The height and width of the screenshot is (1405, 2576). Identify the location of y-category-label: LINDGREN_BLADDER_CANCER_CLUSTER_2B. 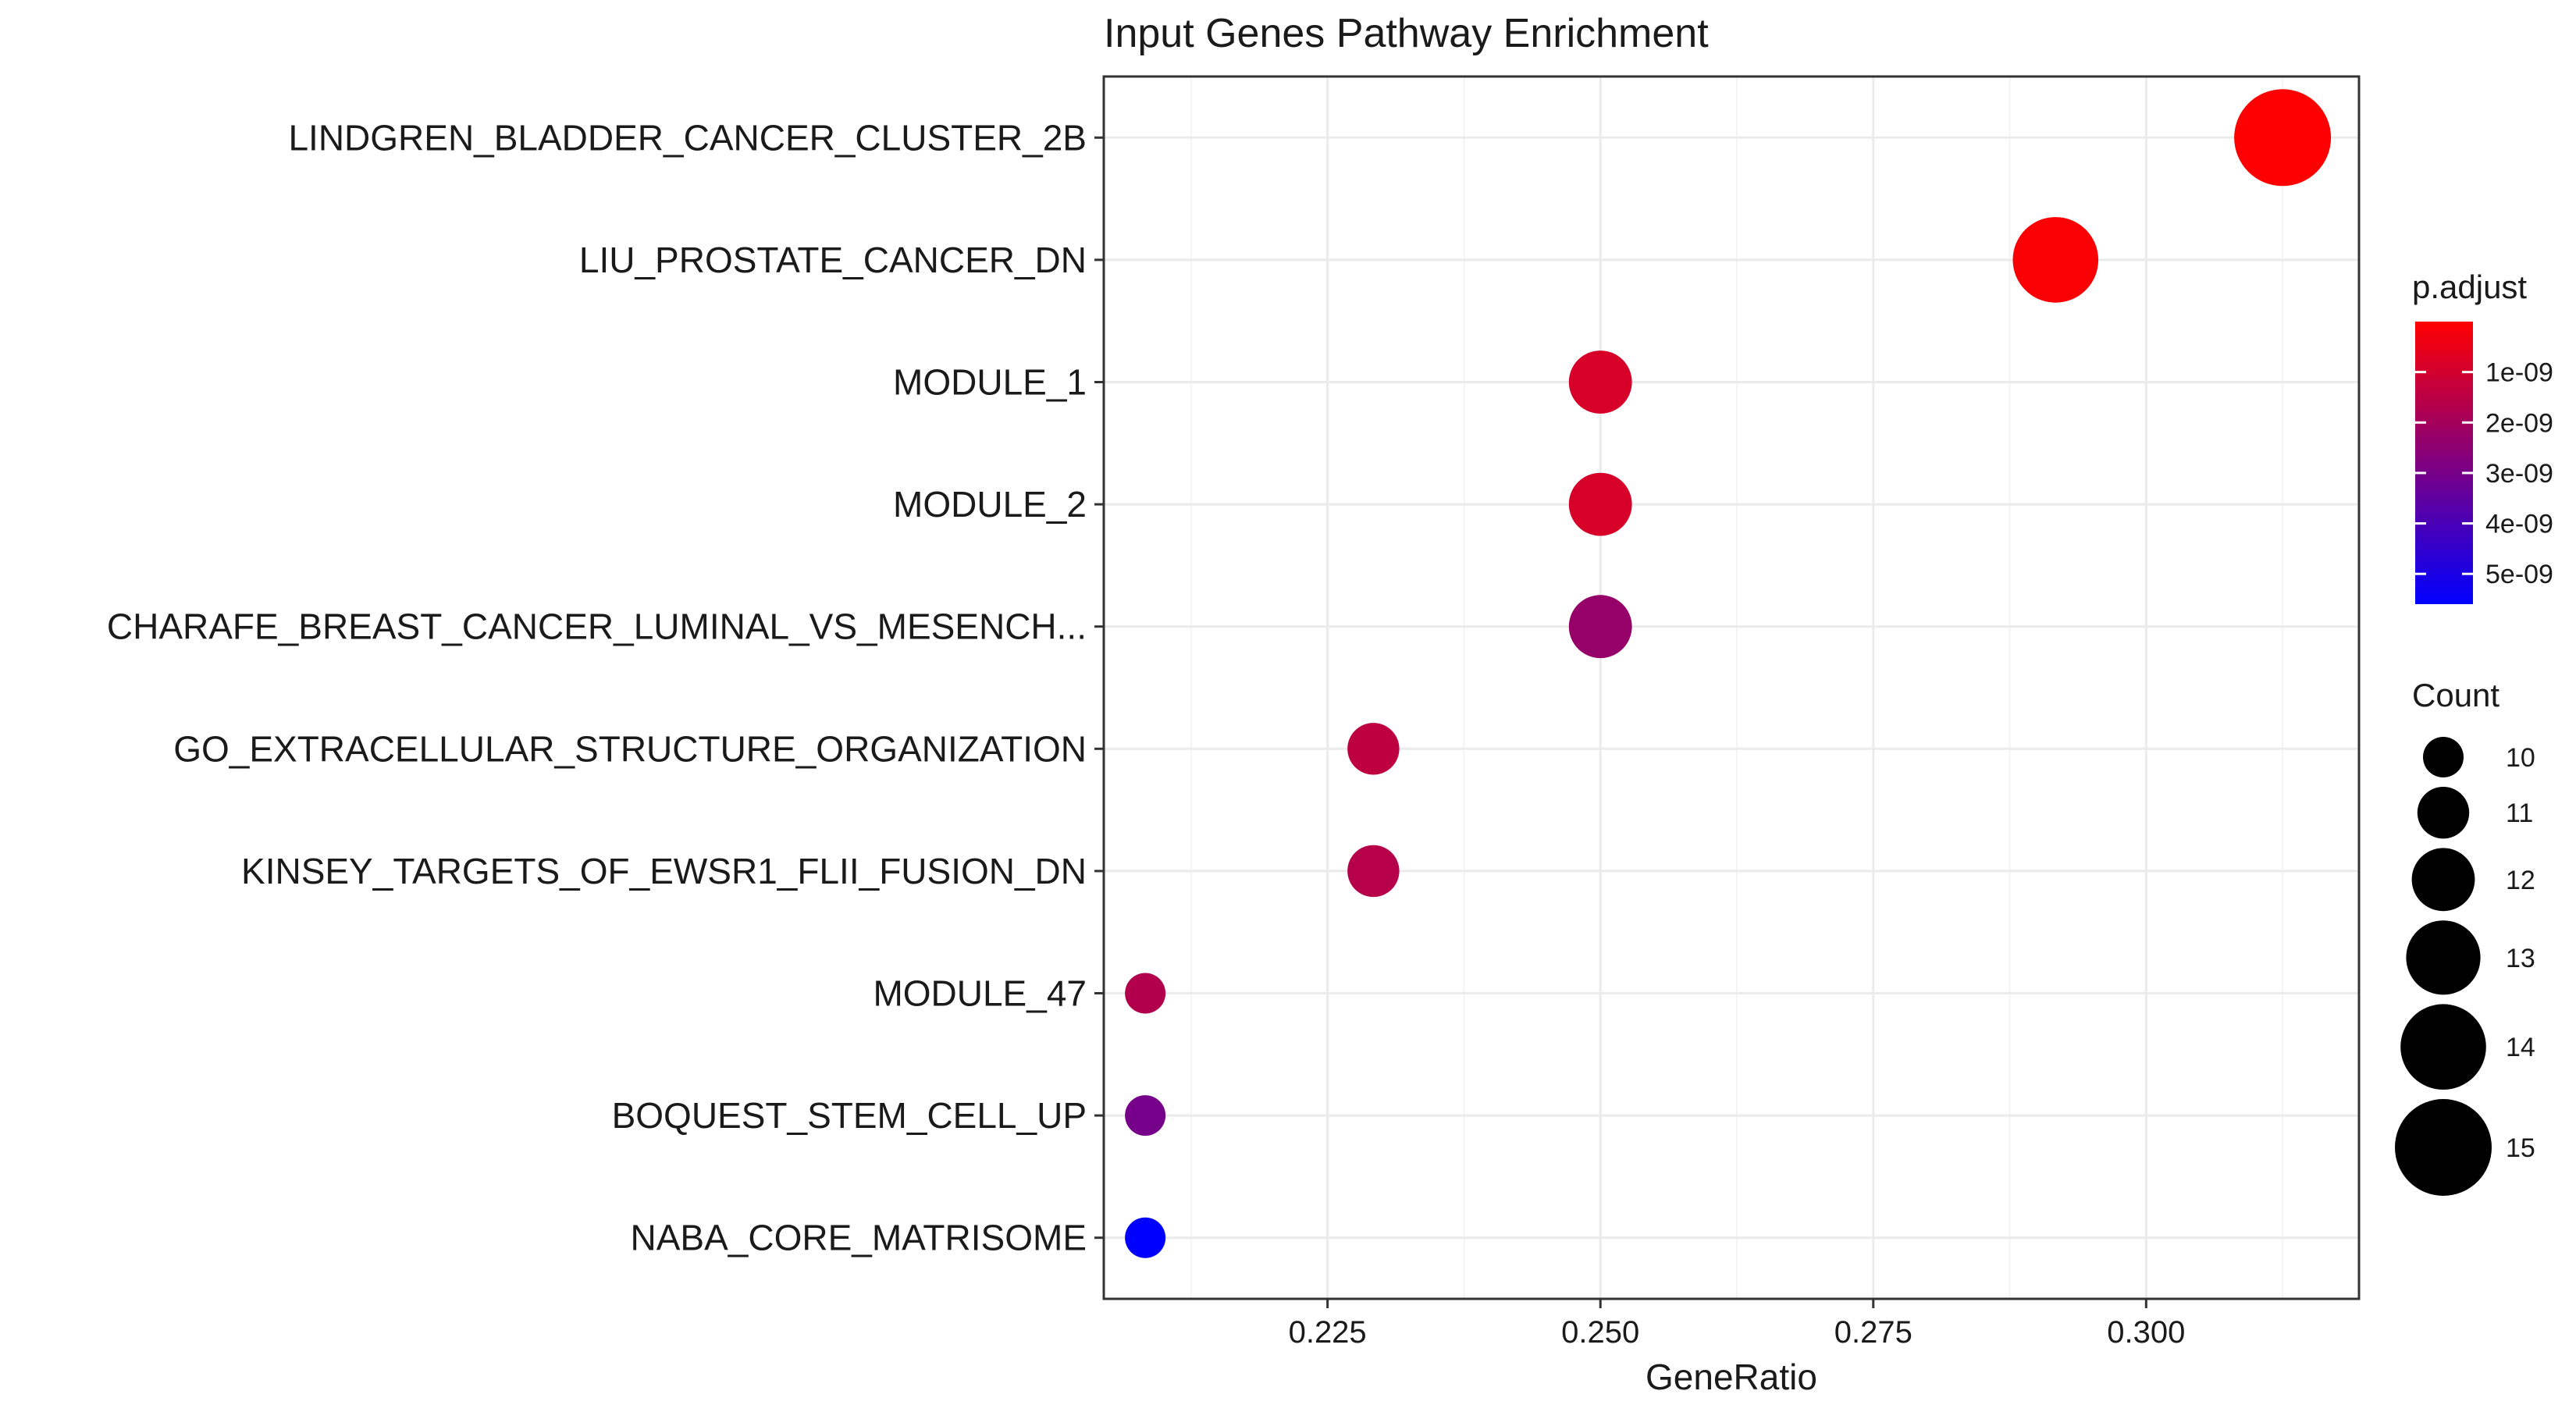
(687, 137).